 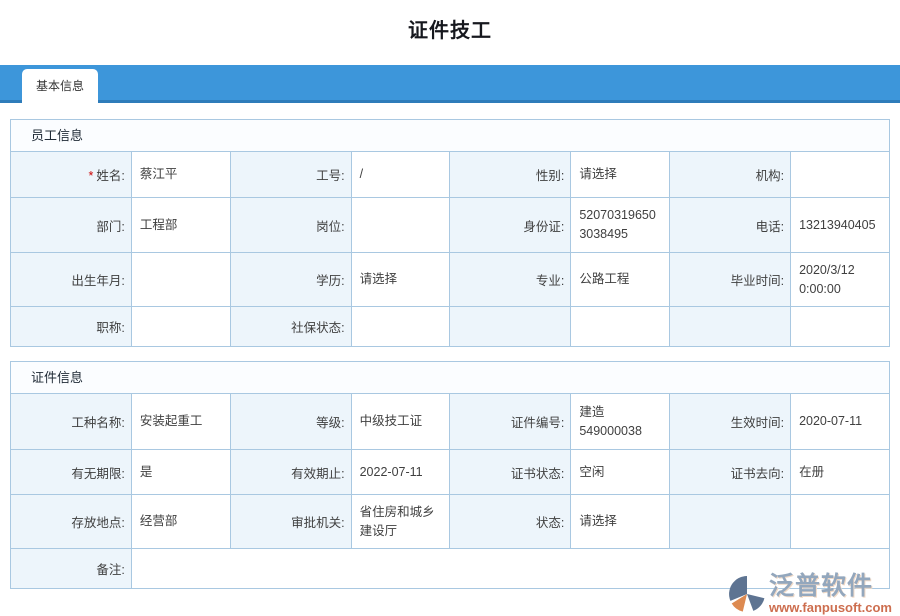 I want to click on watermark-url: www.fanpusoft.com, so click(x=830, y=607).